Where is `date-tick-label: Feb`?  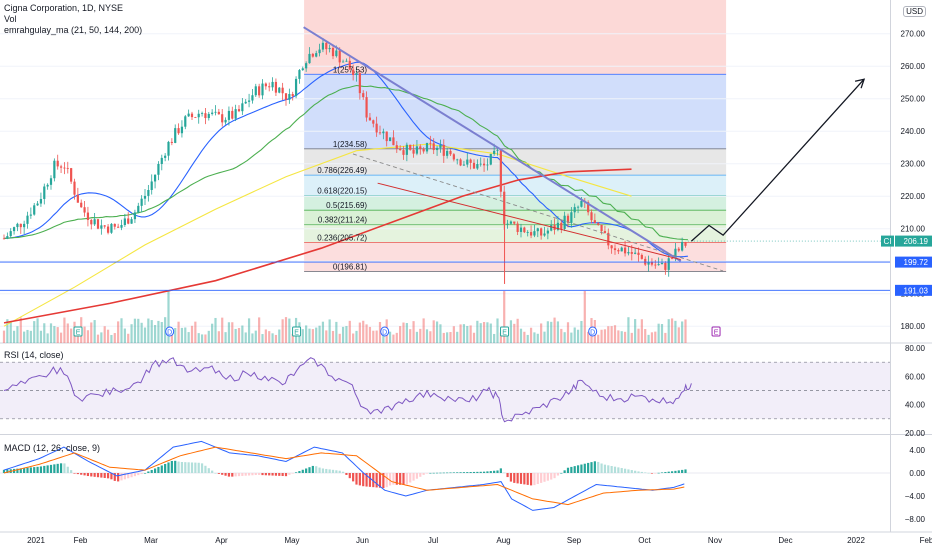 date-tick-label: Feb is located at coordinates (81, 540).